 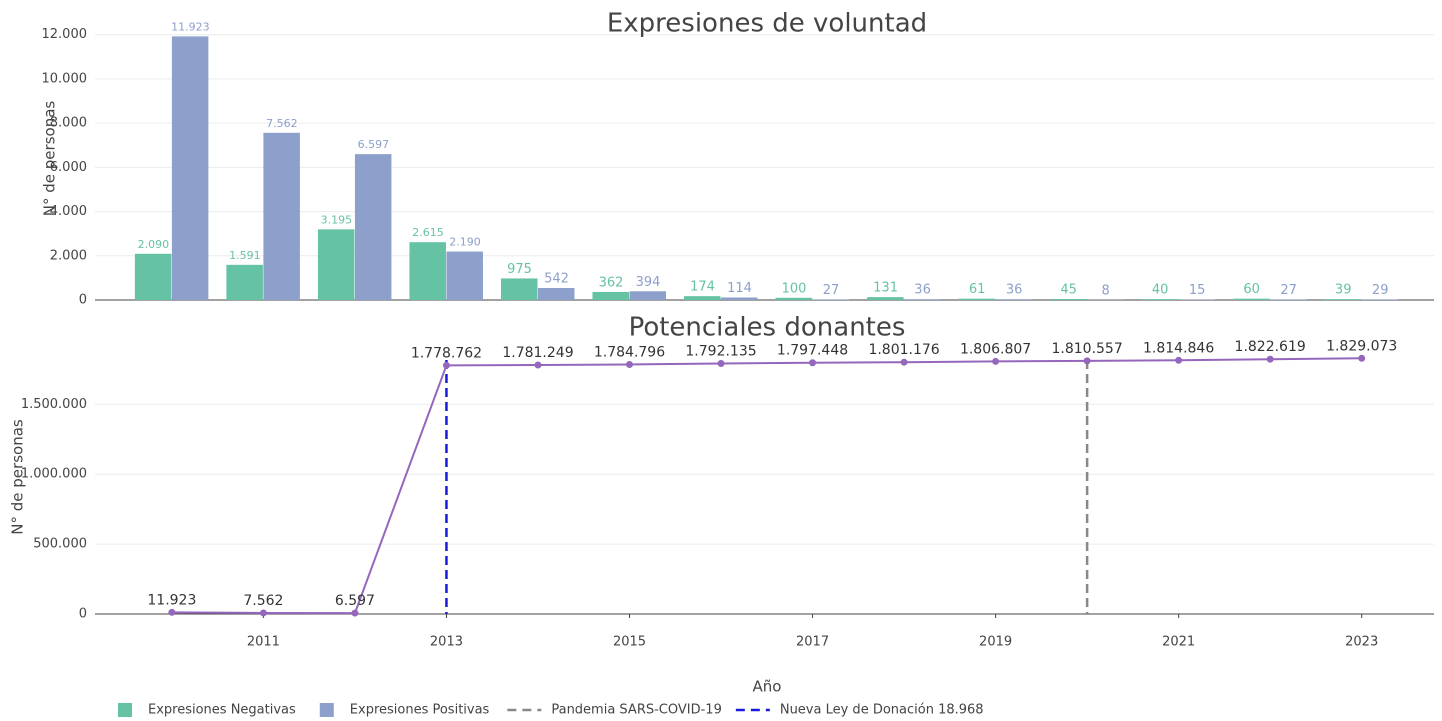 What do you see at coordinates (648, 282) in the screenshot?
I see `data-label: 394` at bounding box center [648, 282].